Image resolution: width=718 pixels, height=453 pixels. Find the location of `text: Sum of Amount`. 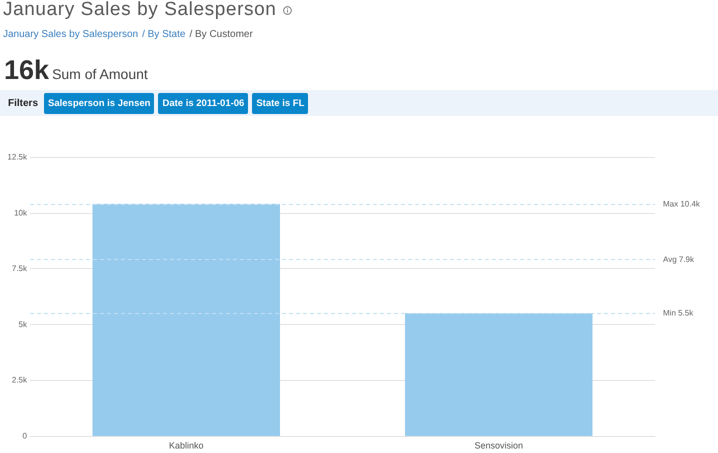

text: Sum of Amount is located at coordinates (100, 74).